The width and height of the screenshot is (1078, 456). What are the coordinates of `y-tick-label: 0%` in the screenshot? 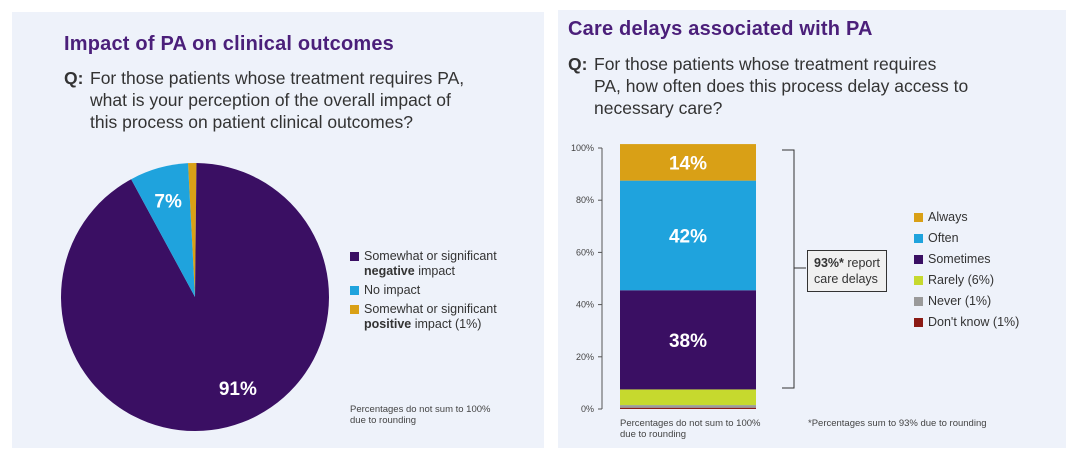 It's located at (587, 409).